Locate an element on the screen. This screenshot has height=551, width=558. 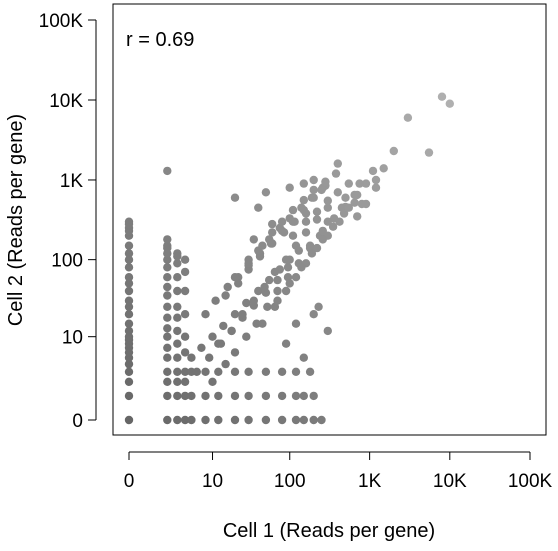
y-tick-label: 10 is located at coordinates (72, 338).